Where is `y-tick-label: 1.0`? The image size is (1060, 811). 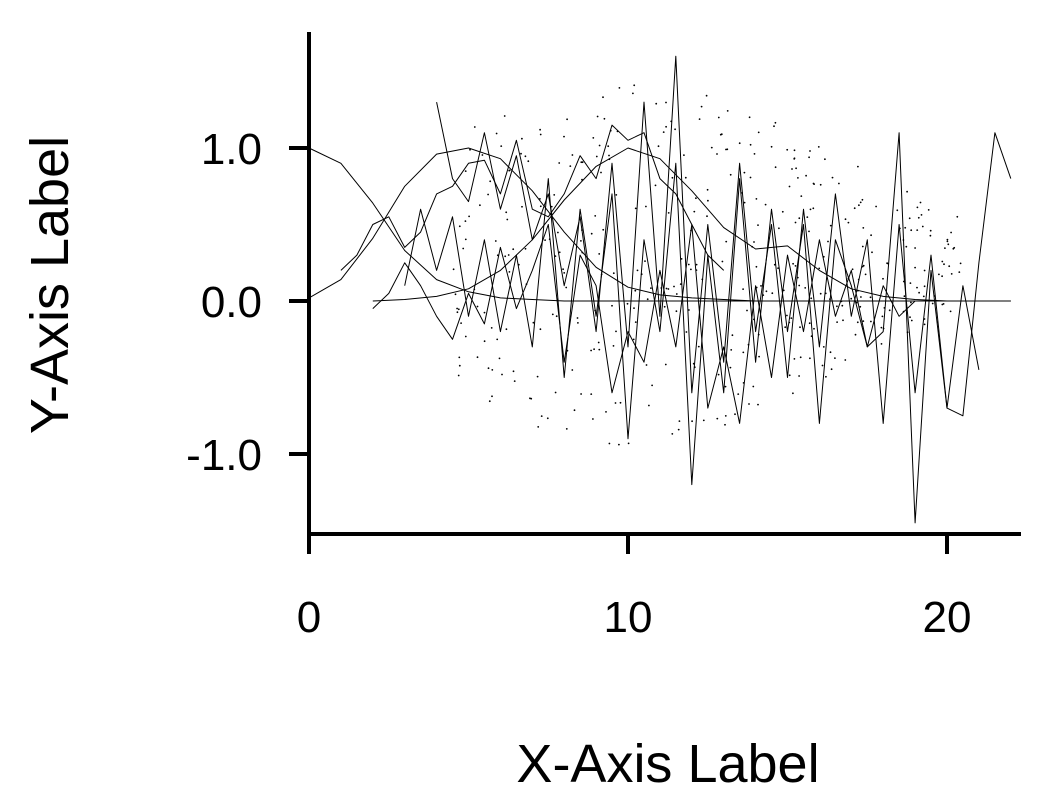 y-tick-label: 1.0 is located at coordinates (231, 149).